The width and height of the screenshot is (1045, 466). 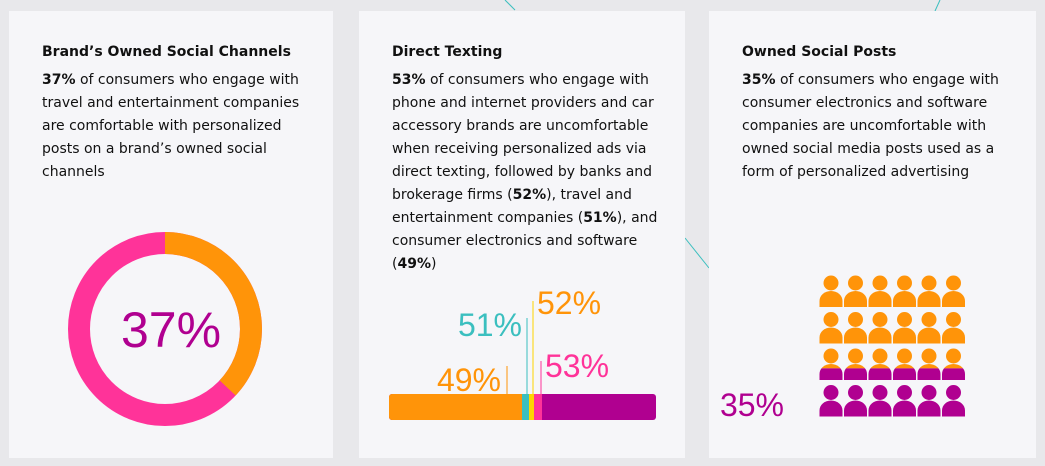 I want to click on label-52: 52%, so click(x=569, y=303).